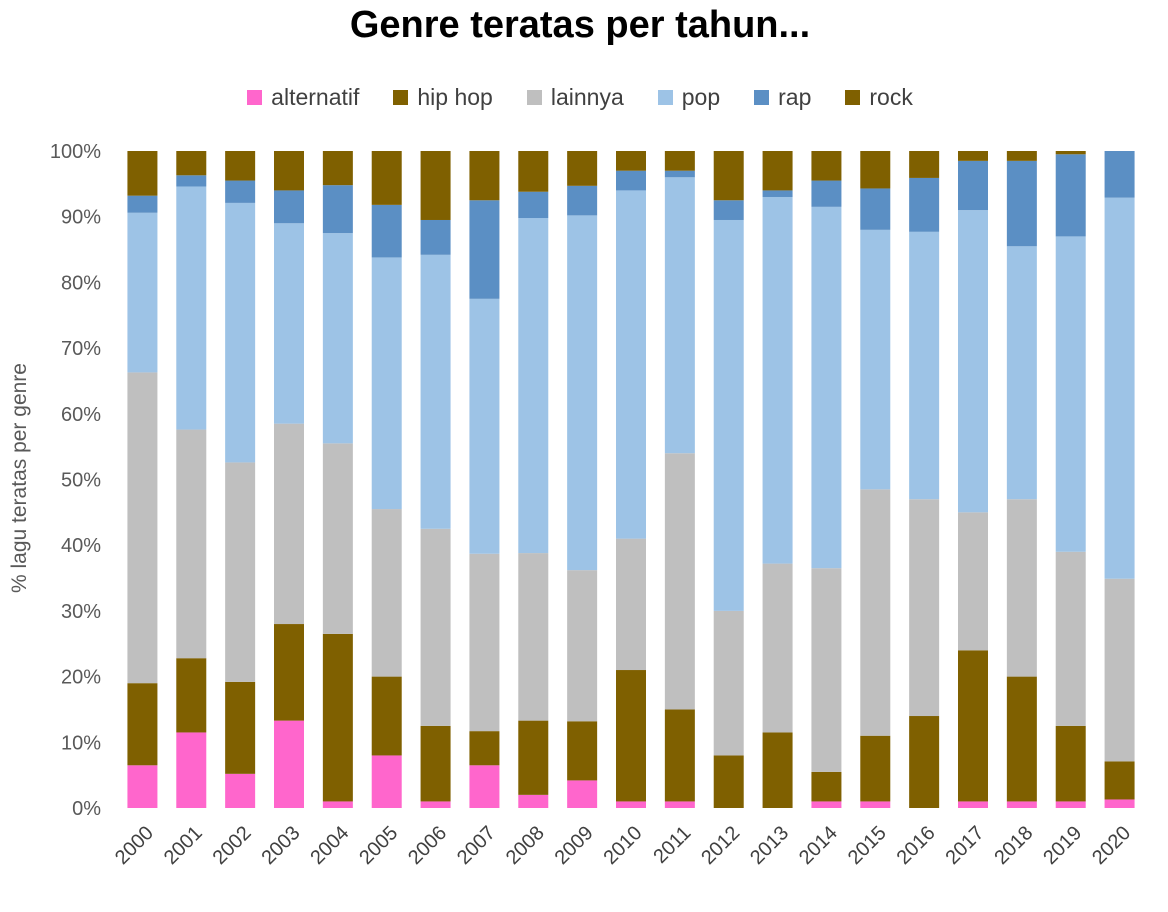 This screenshot has height=912, width=1168. I want to click on bar-segment-hip-hop-2004, so click(337, 717).